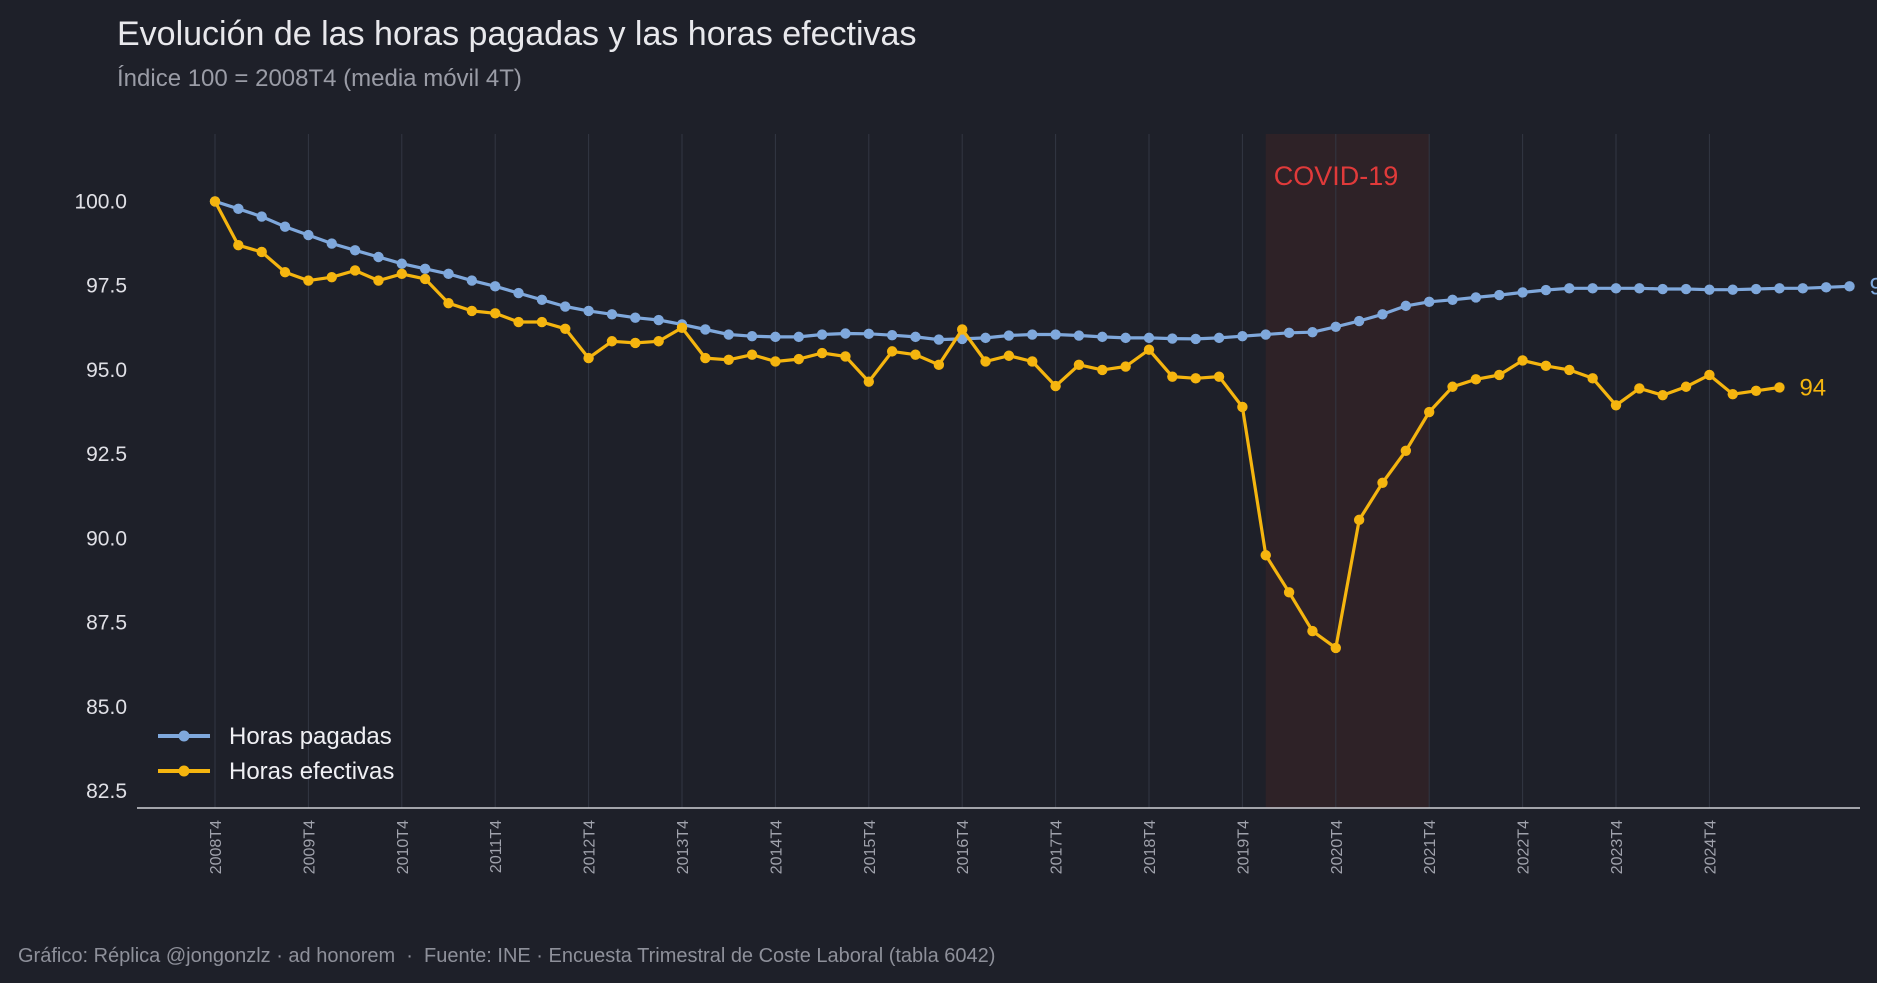 Image resolution: width=1877 pixels, height=983 pixels. I want to click on legend-marker-pagadas, so click(184, 736).